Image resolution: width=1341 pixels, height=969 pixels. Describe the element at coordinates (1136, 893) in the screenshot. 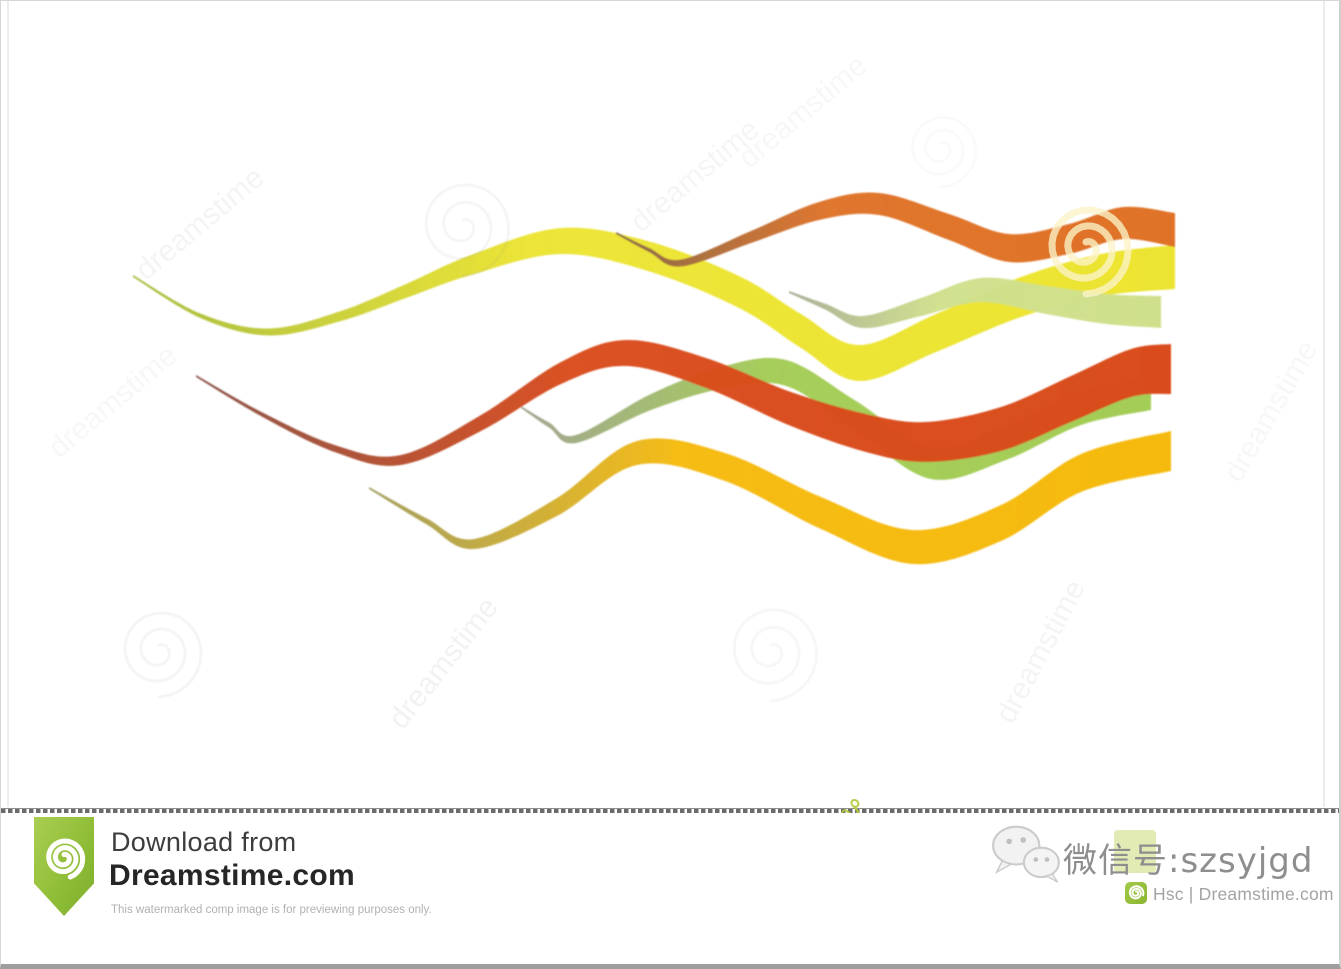

I see `dreamstime-app-icon` at that location.